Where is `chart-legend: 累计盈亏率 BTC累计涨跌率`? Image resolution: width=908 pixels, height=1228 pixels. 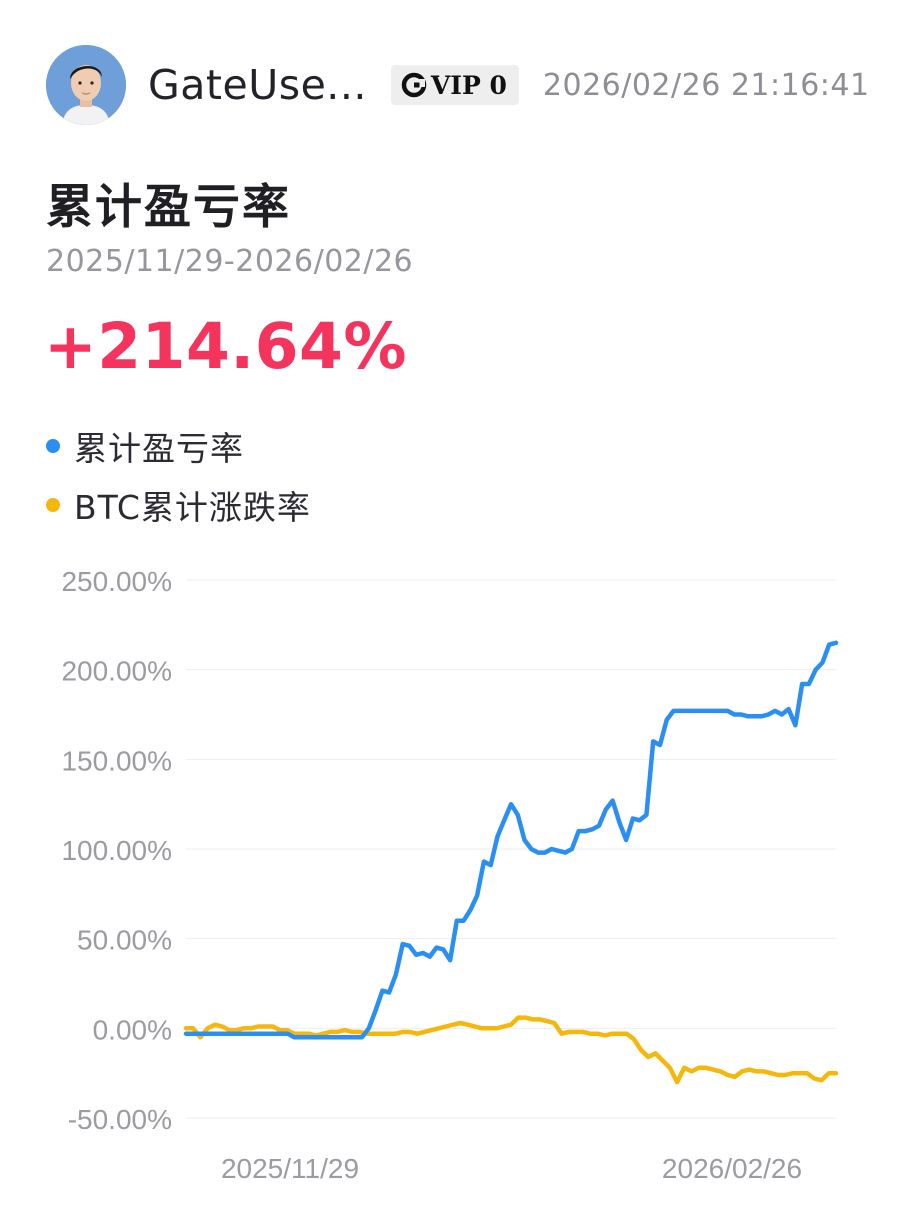 chart-legend: 累计盈亏率 BTC累计涨跌率 is located at coordinates (178, 477).